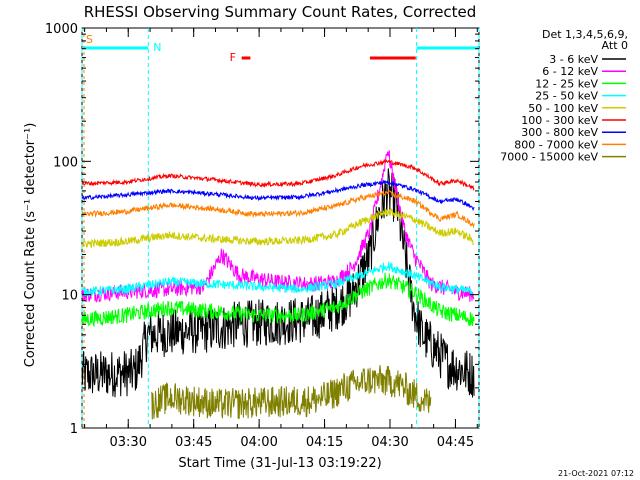  Describe the element at coordinates (30, 245) in the screenshot. I see `y-axis-label: Corrected Count Rate (s⁻¹ detector⁻¹)` at that location.